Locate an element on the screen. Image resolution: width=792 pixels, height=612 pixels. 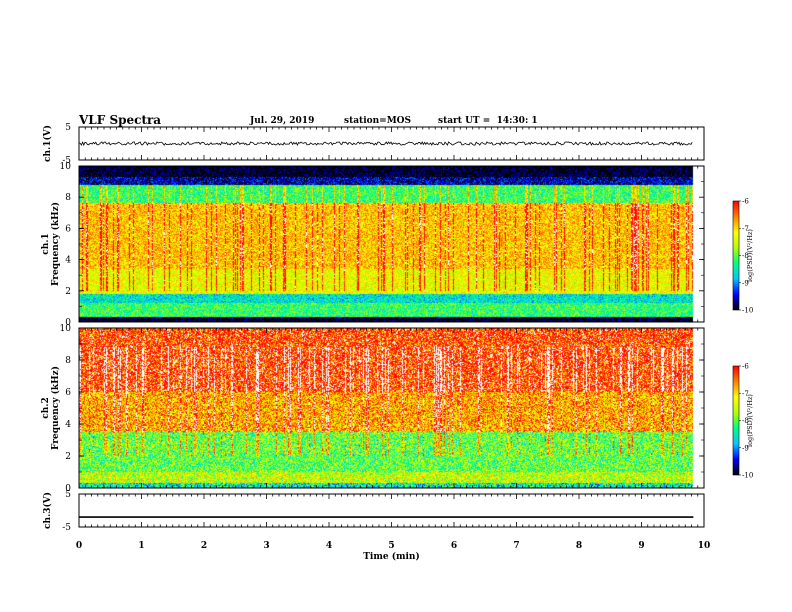
ch1-spectrogram-colorbar is located at coordinates (736, 255).